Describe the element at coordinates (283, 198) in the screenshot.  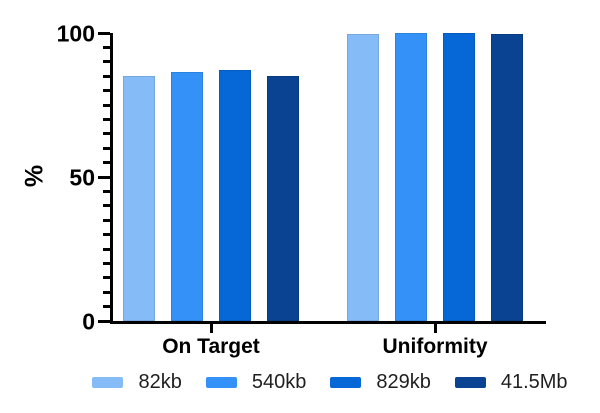
I see `bar-41.5Mb-on-target` at that location.